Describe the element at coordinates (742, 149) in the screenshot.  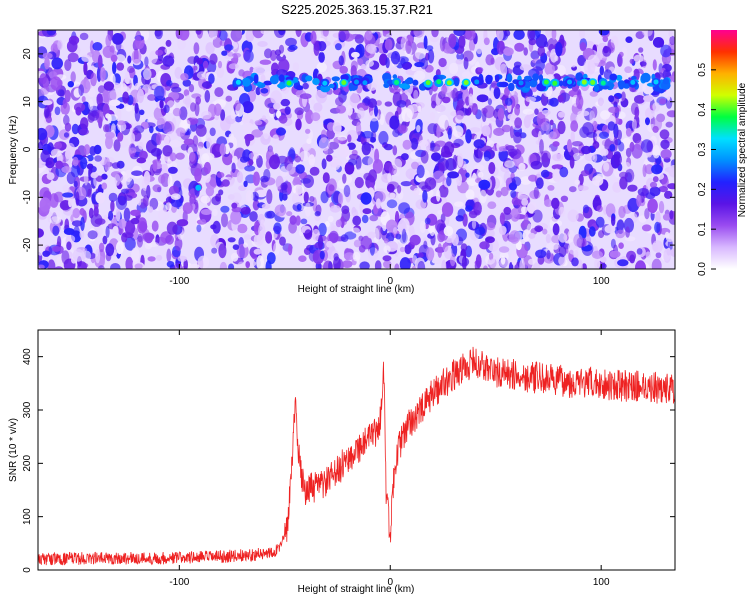
I see `colorbar-label: Normalized spectral amplitude` at that location.